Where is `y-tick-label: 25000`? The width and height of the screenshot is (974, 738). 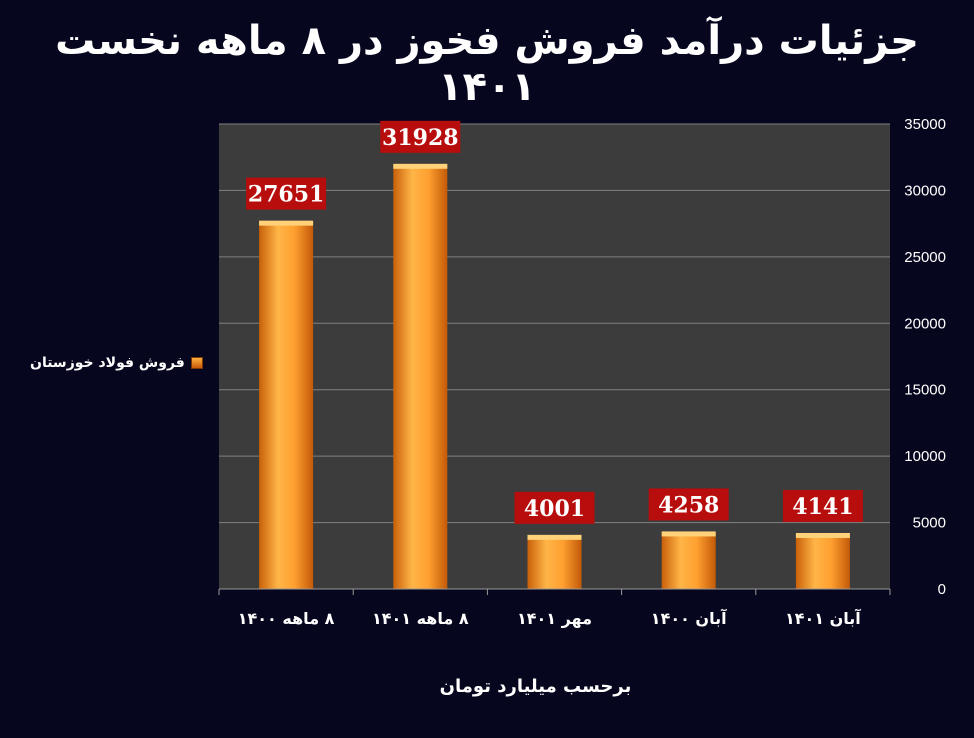 y-tick-label: 25000 is located at coordinates (925, 257).